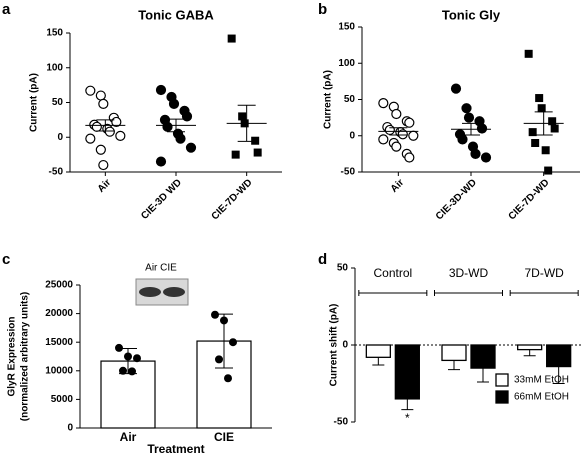 This screenshot has width=588, height=455. I want to click on legend-label: 33mM EtOH, so click(541, 380).